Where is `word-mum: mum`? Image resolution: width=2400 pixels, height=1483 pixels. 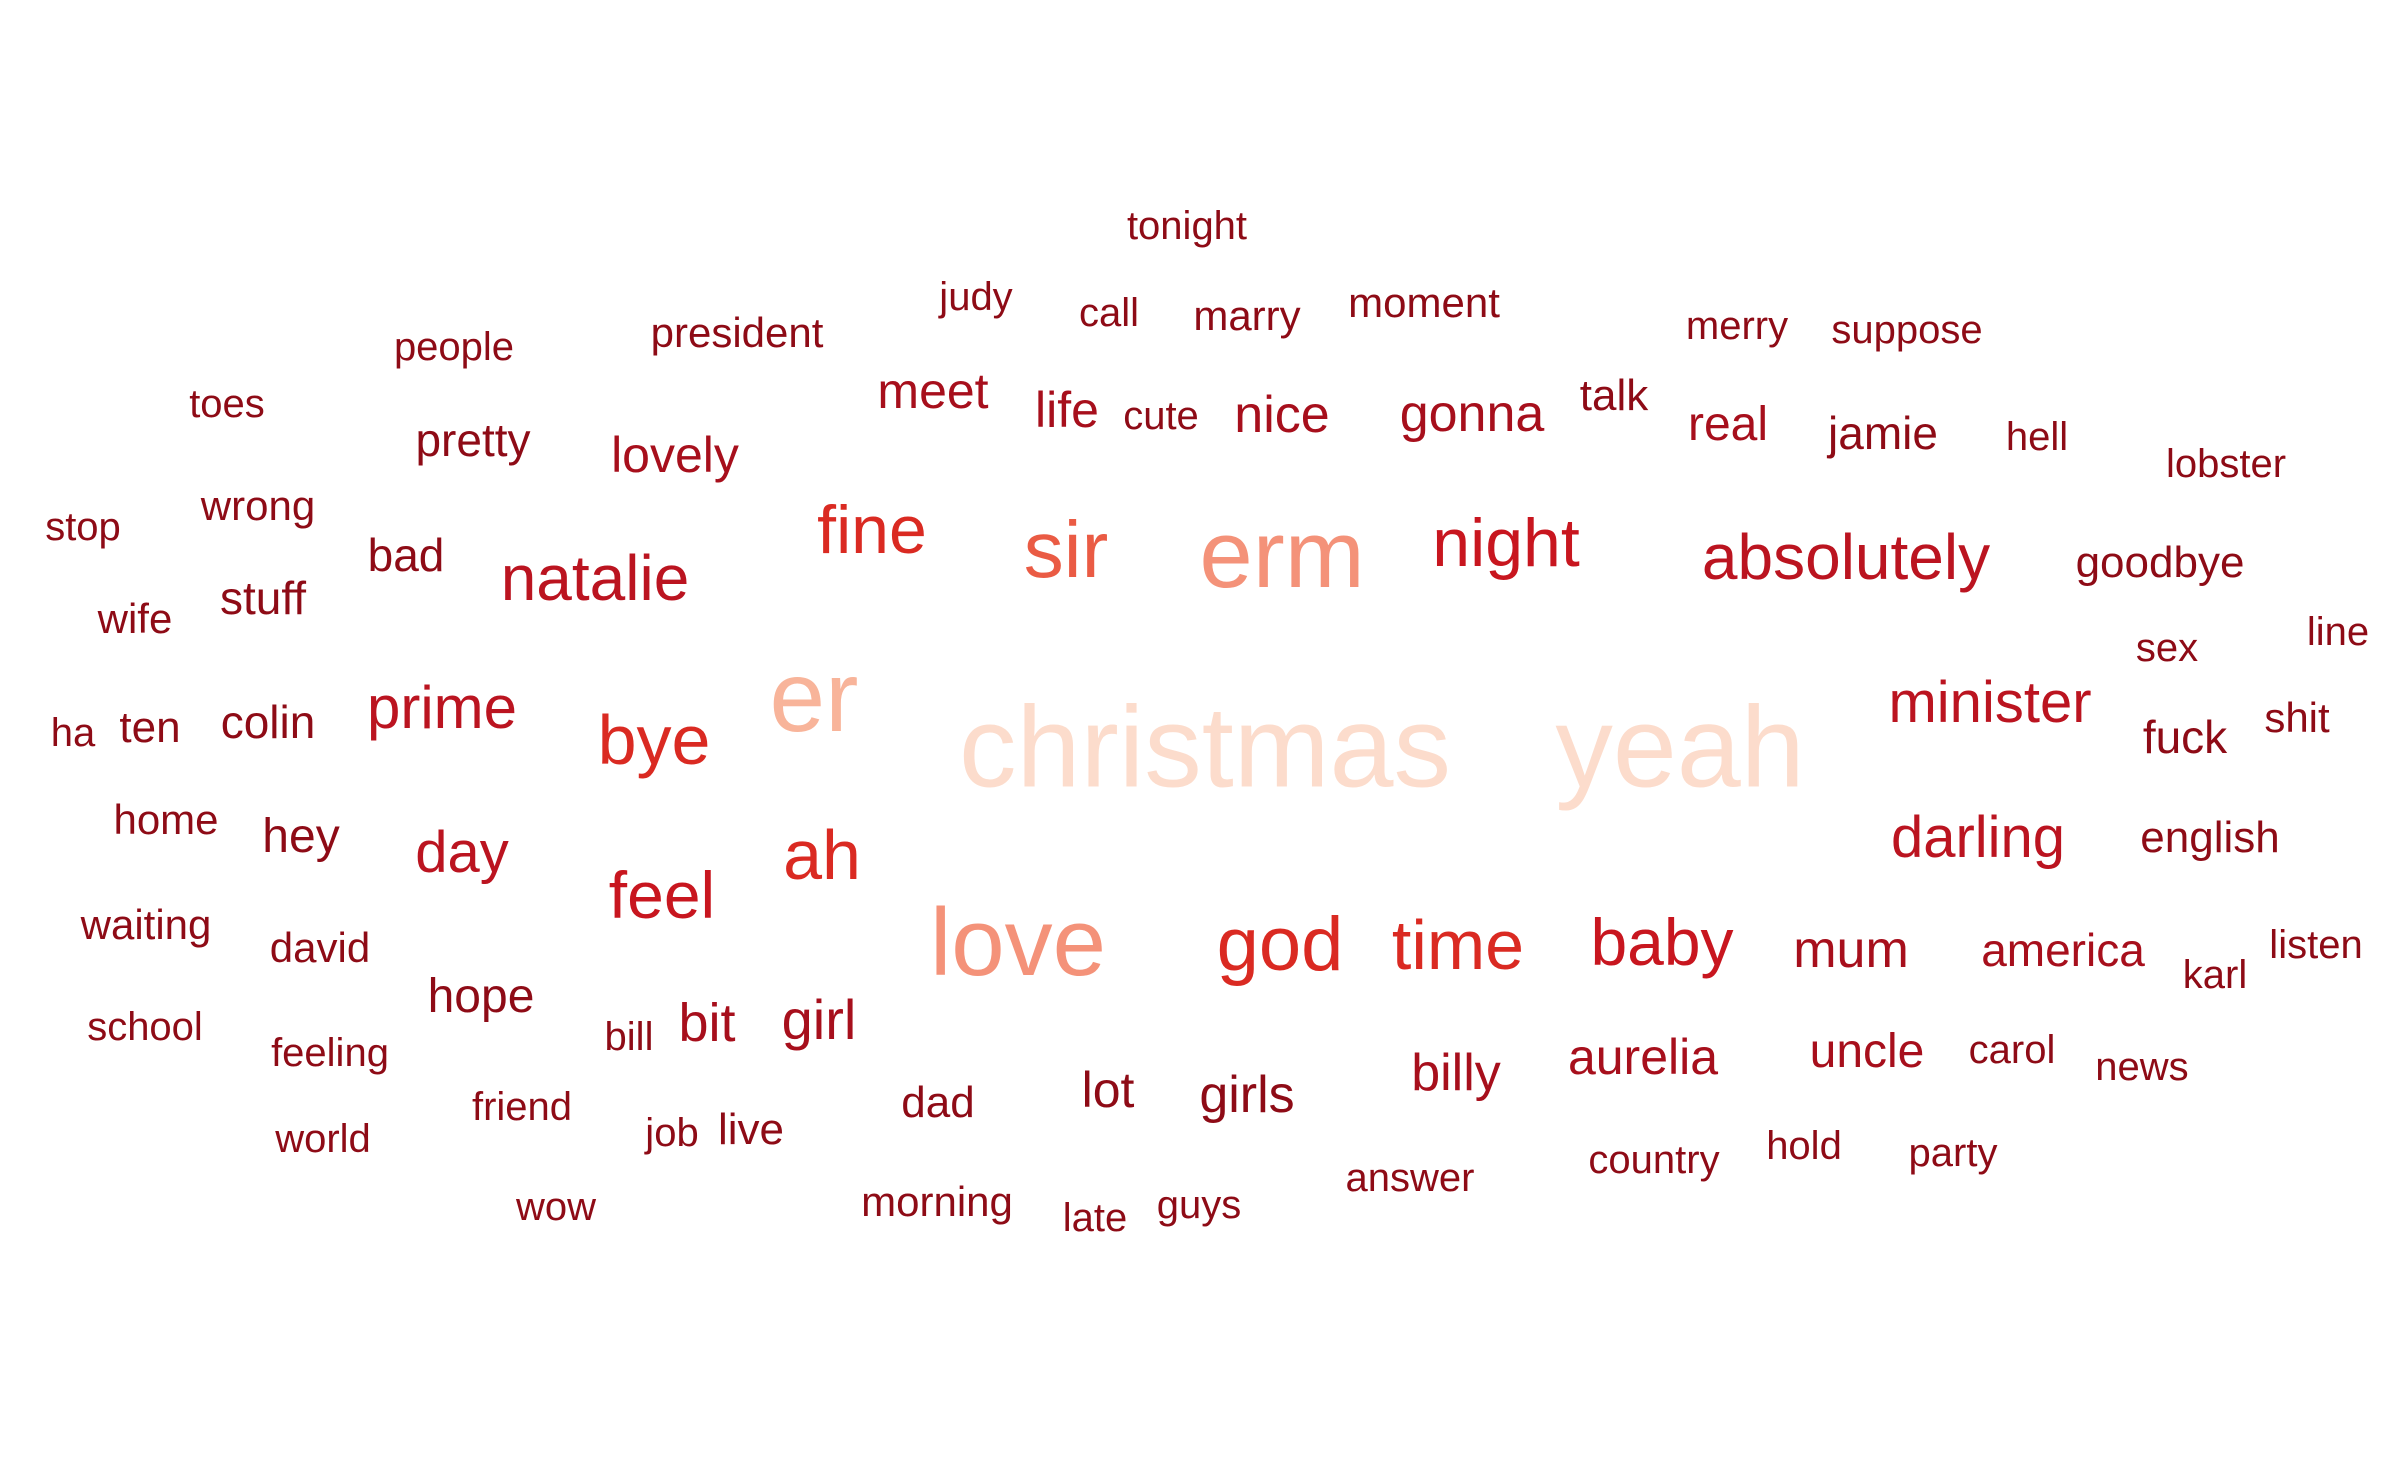
word-mum: mum is located at coordinates (1851, 950).